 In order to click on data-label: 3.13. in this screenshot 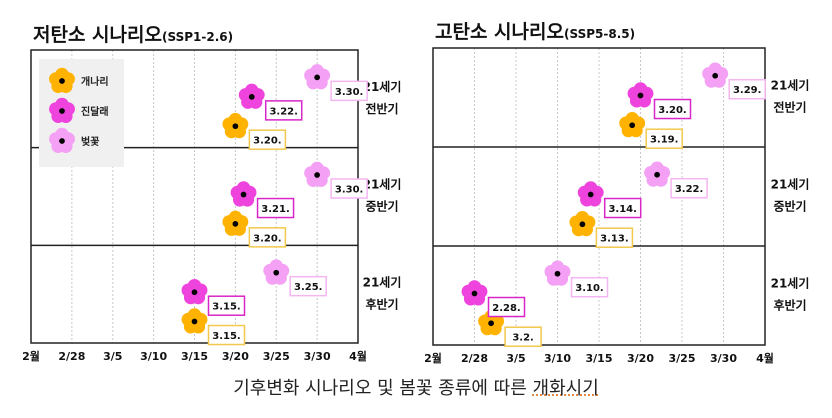, I will do `click(614, 239)`.